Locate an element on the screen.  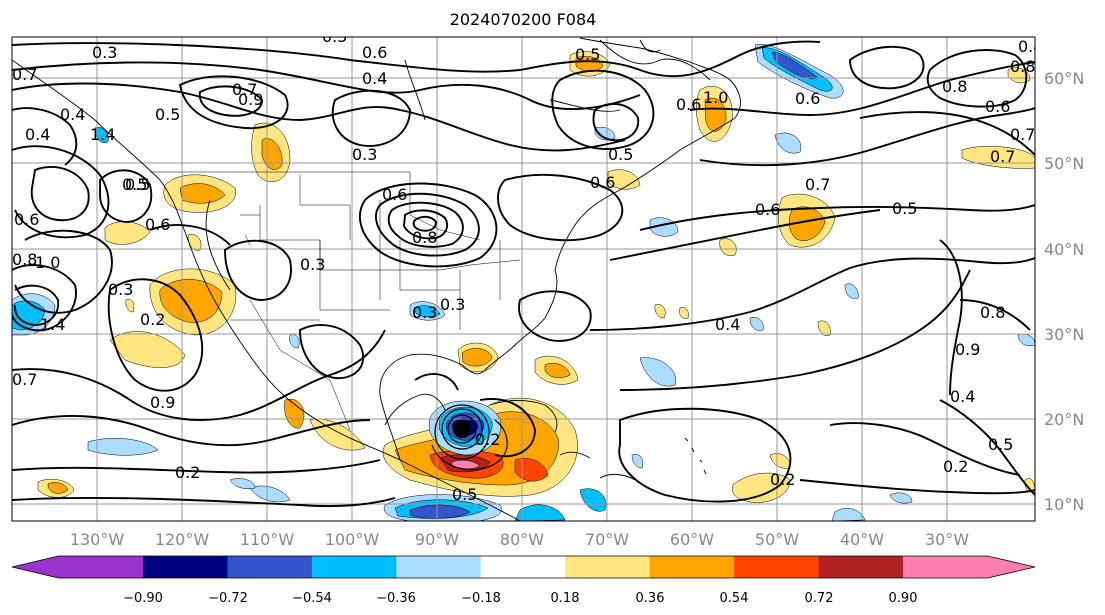
colorbar is located at coordinates (523, 567).